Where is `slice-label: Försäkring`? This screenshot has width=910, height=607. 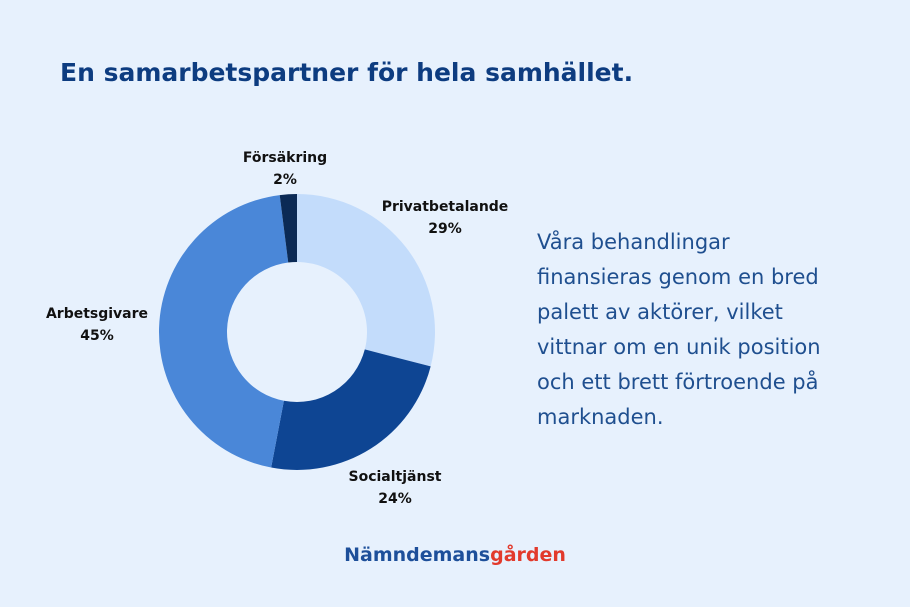 slice-label: Försäkring is located at coordinates (285, 158).